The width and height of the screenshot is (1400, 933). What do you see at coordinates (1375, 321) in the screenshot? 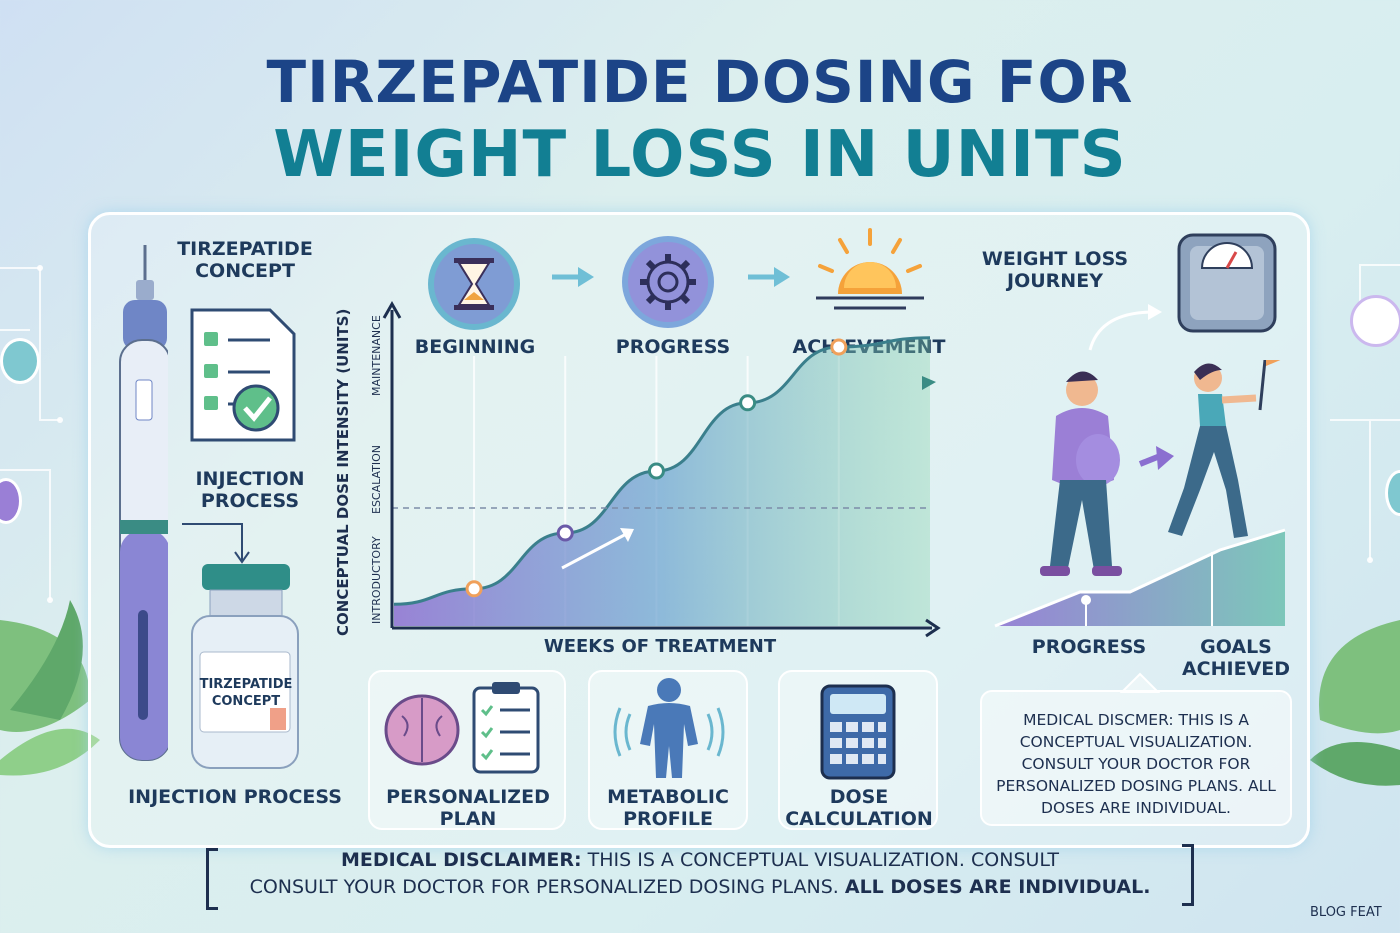
I see `chart-icon` at bounding box center [1375, 321].